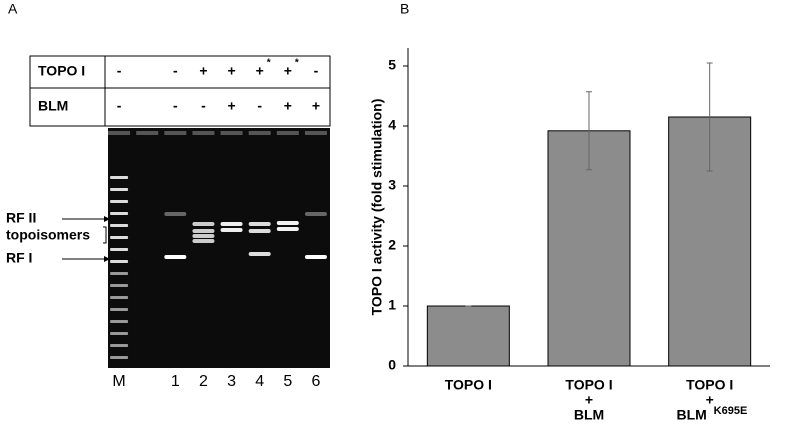 The height and width of the screenshot is (434, 800). I want to click on lane-label: 6, so click(315, 381).